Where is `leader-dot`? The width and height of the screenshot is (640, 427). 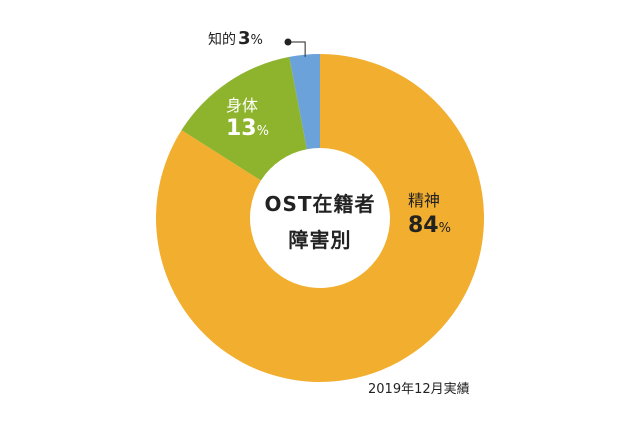
leader-dot is located at coordinates (288, 42).